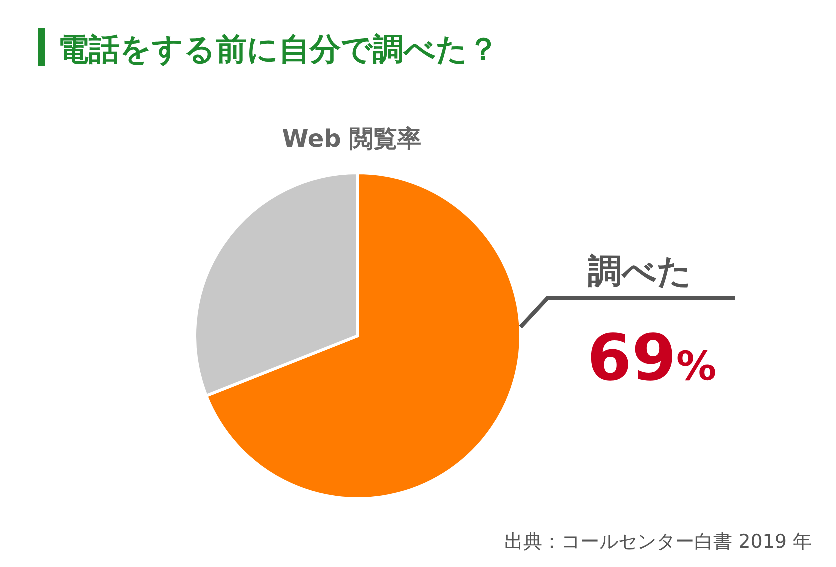 The width and height of the screenshot is (836, 567). What do you see at coordinates (352, 139) in the screenshot?
I see `chart-subtitle: Web 閲覧率` at bounding box center [352, 139].